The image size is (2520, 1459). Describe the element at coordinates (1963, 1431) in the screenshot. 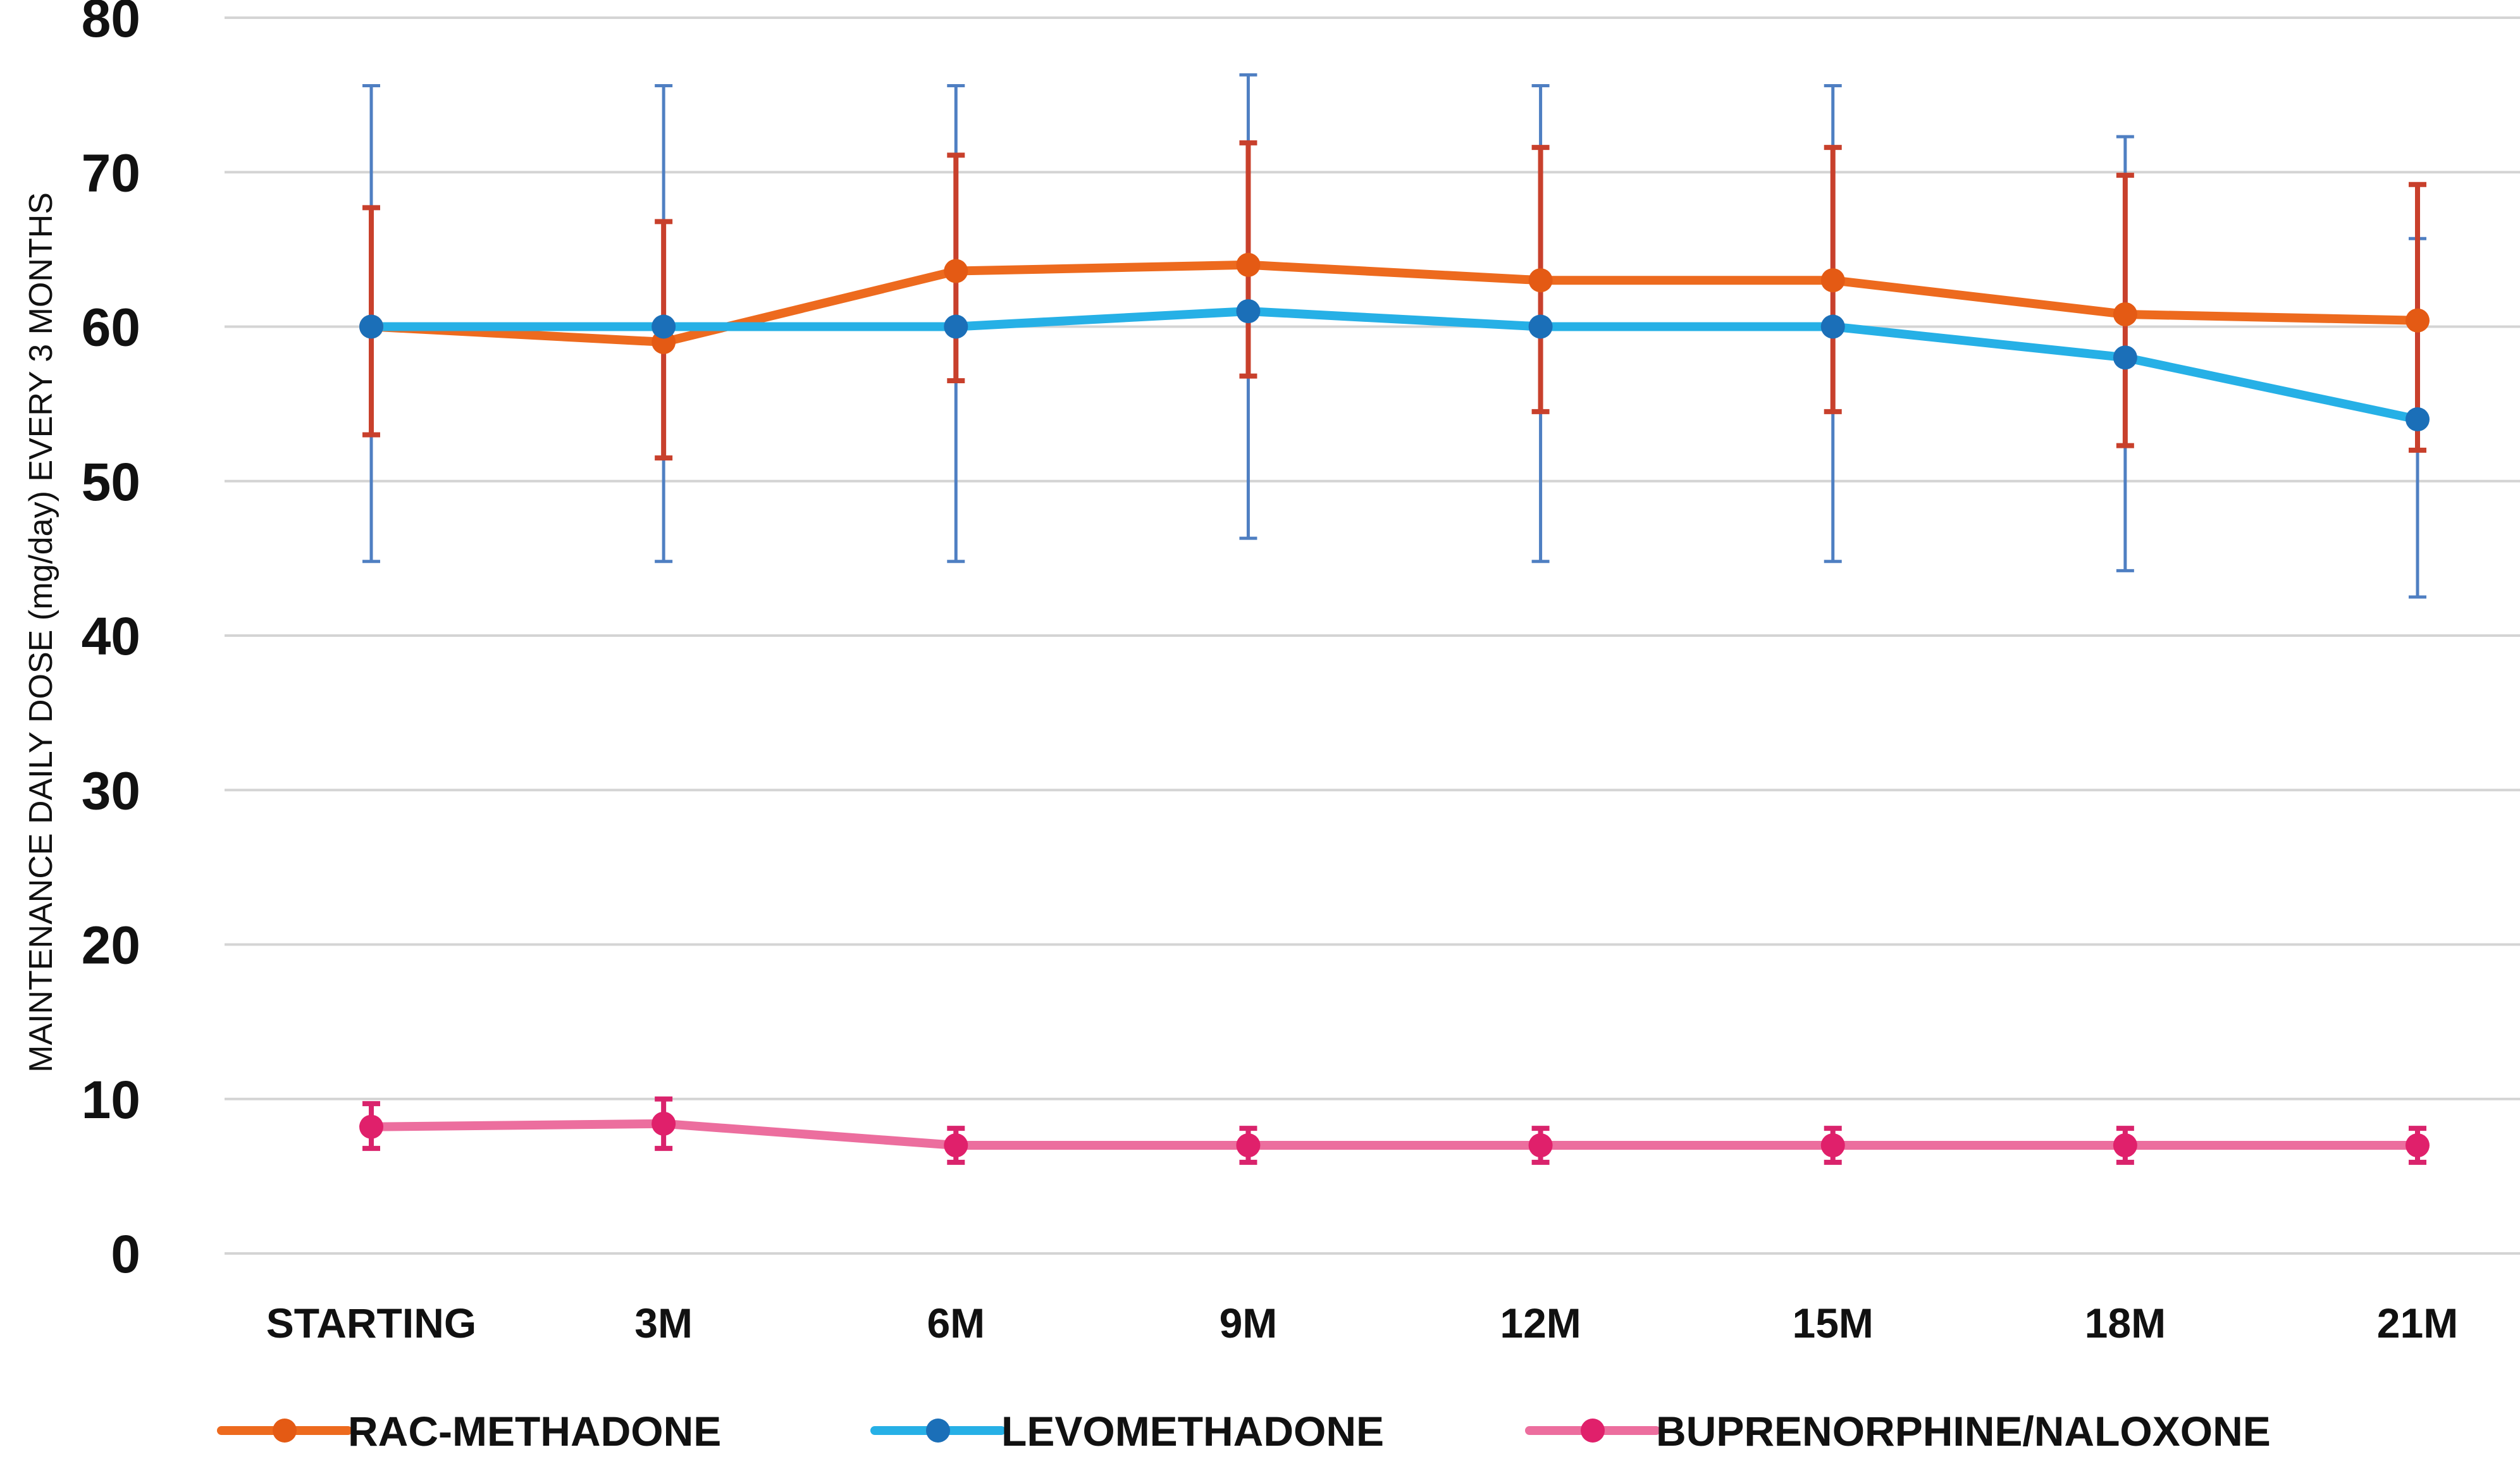

I see `legend-label-buprenorphine-naloxone: BUPRENORPHINE/NALOXONE` at that location.